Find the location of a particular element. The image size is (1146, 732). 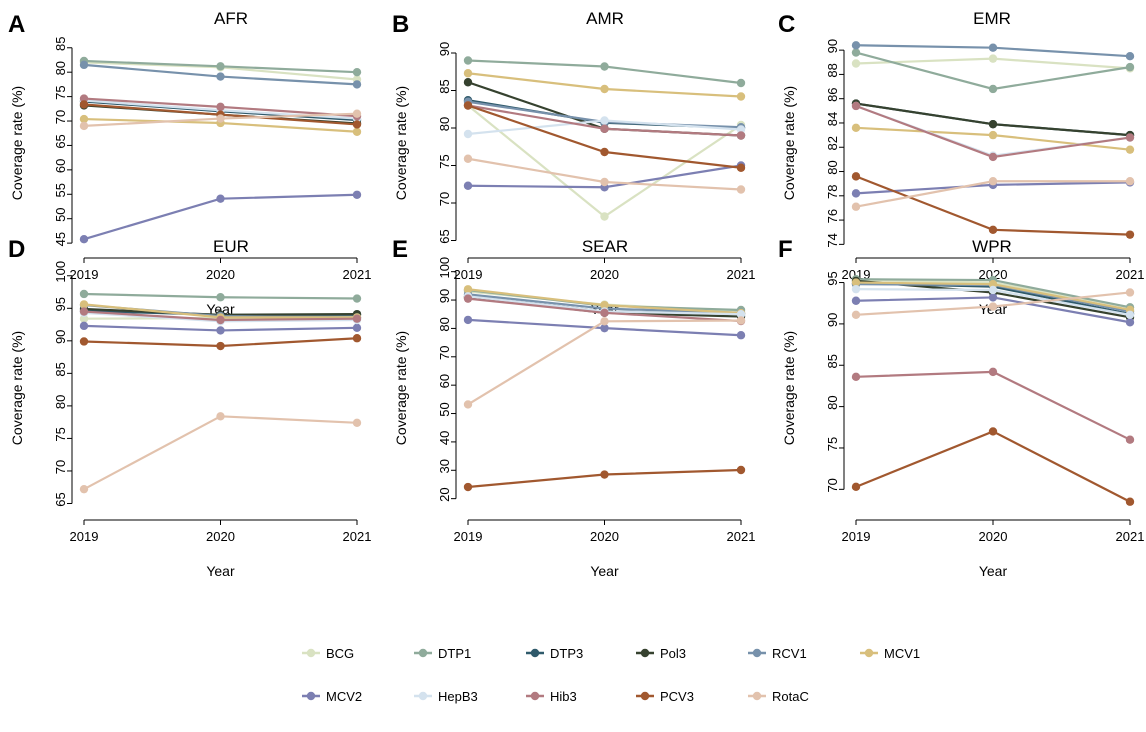

y-tick-label: 65 is located at coordinates (60, 499).